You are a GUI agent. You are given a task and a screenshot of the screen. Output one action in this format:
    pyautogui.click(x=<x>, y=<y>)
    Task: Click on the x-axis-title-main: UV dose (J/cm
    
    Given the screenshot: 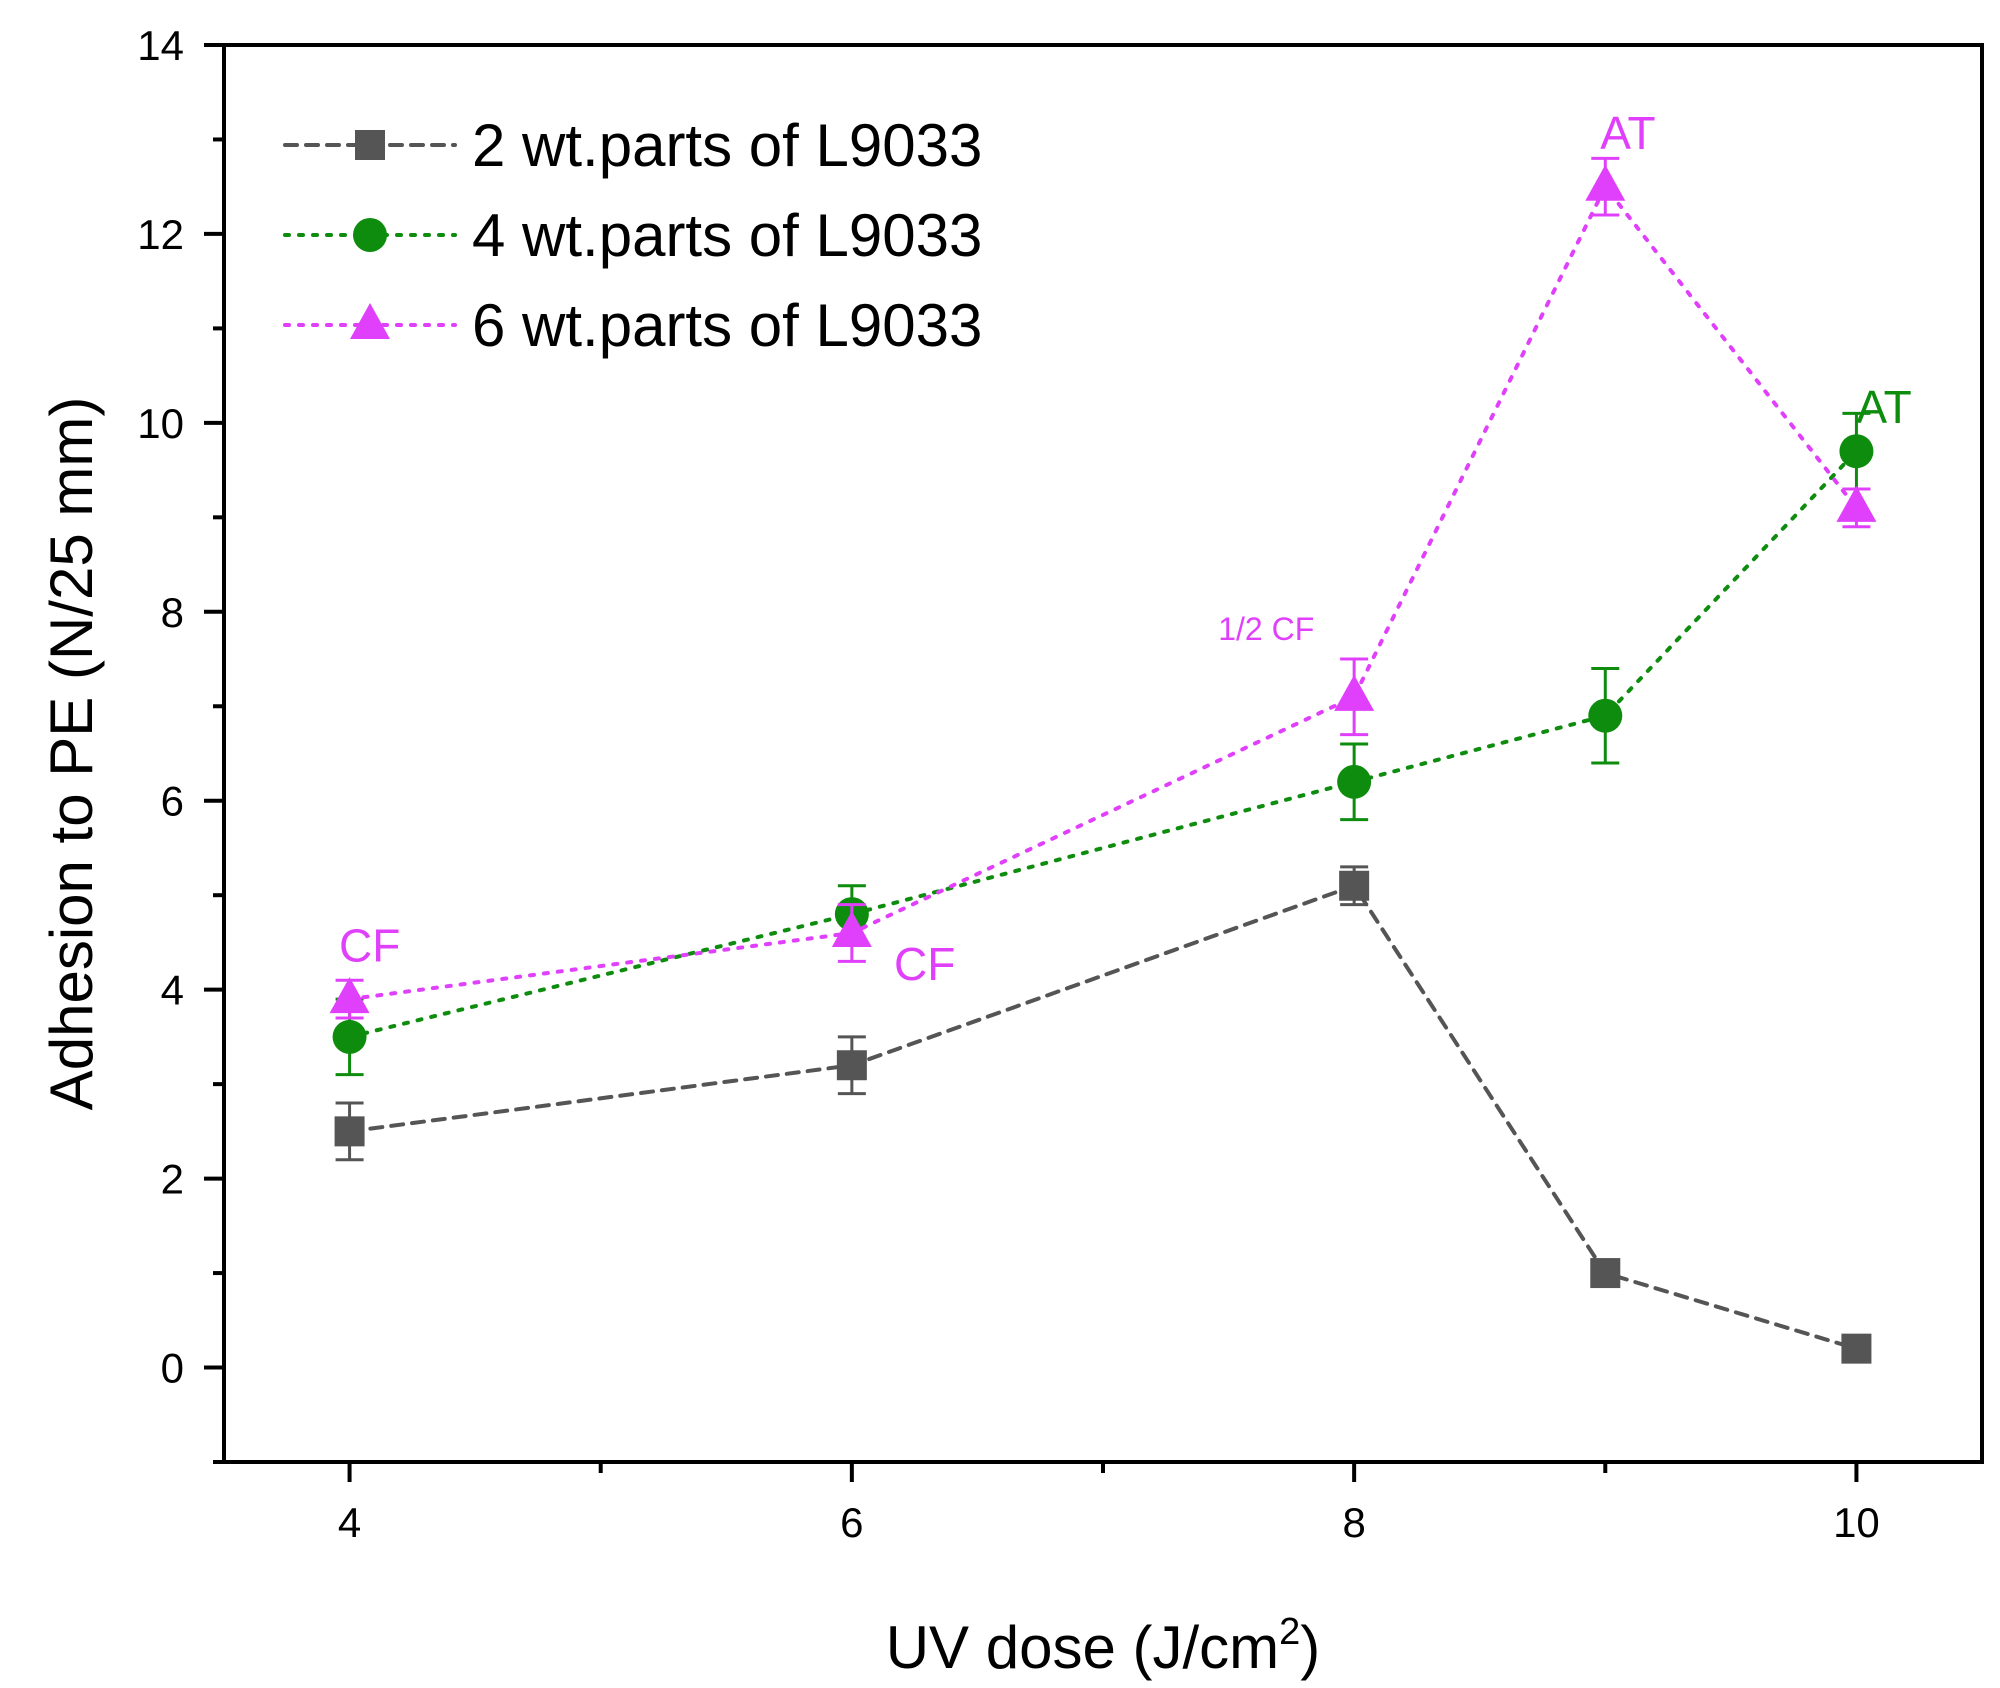 What is the action you would take?
    pyautogui.click(x=1082, y=1647)
    